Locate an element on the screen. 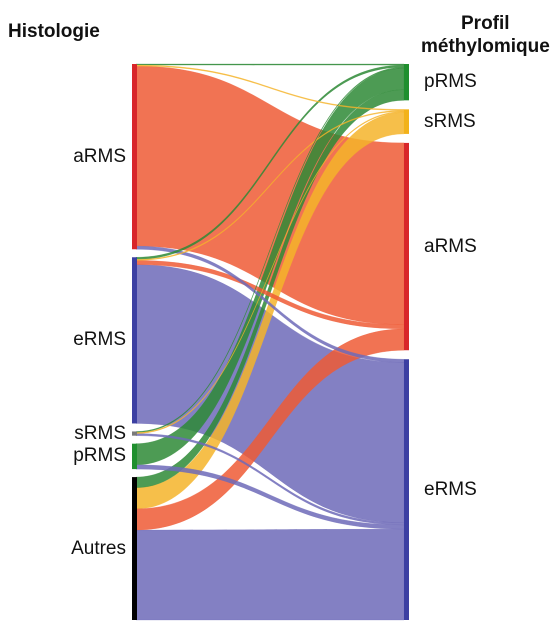  right-node-bar-erms is located at coordinates (406, 489).